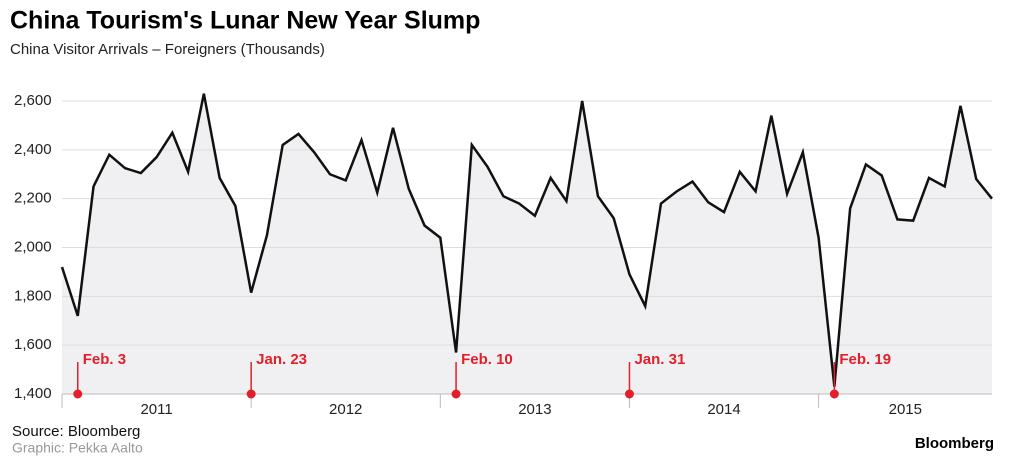  I want to click on x-tick-label: 2012, so click(345, 409).